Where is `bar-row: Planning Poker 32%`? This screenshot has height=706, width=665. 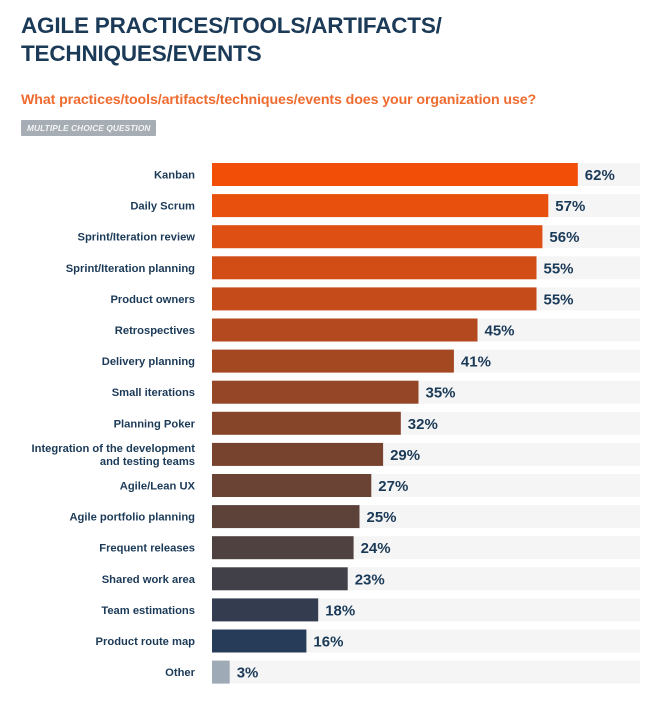
bar-row: Planning Poker 32% is located at coordinates (377, 423).